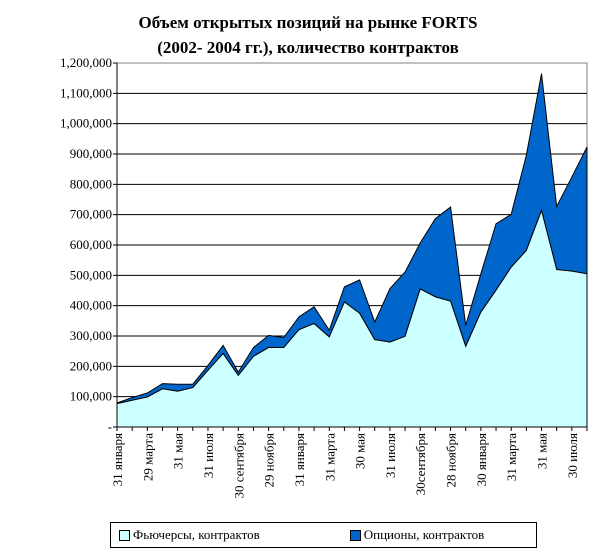  I want to click on y-tick-label: 1,200,000, so click(86, 62).